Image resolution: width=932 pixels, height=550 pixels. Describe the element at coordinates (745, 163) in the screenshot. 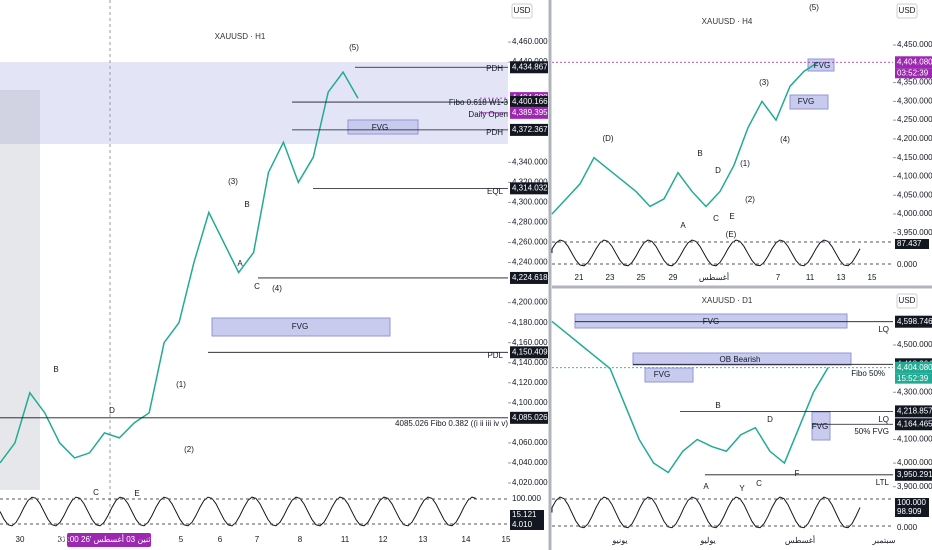

I see `annotation: (1)` at that location.